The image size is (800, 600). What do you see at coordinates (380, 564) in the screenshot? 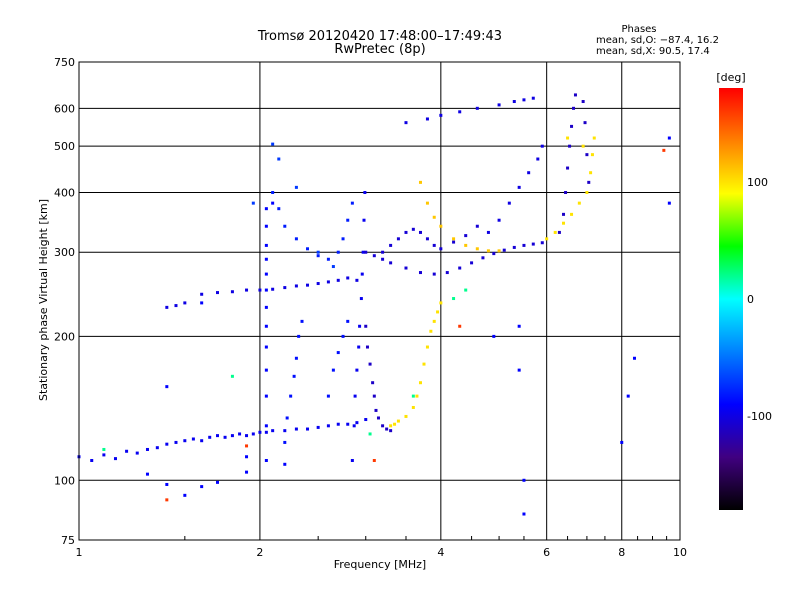
I see `x-axis-label: Frequency [MHz]` at bounding box center [380, 564].